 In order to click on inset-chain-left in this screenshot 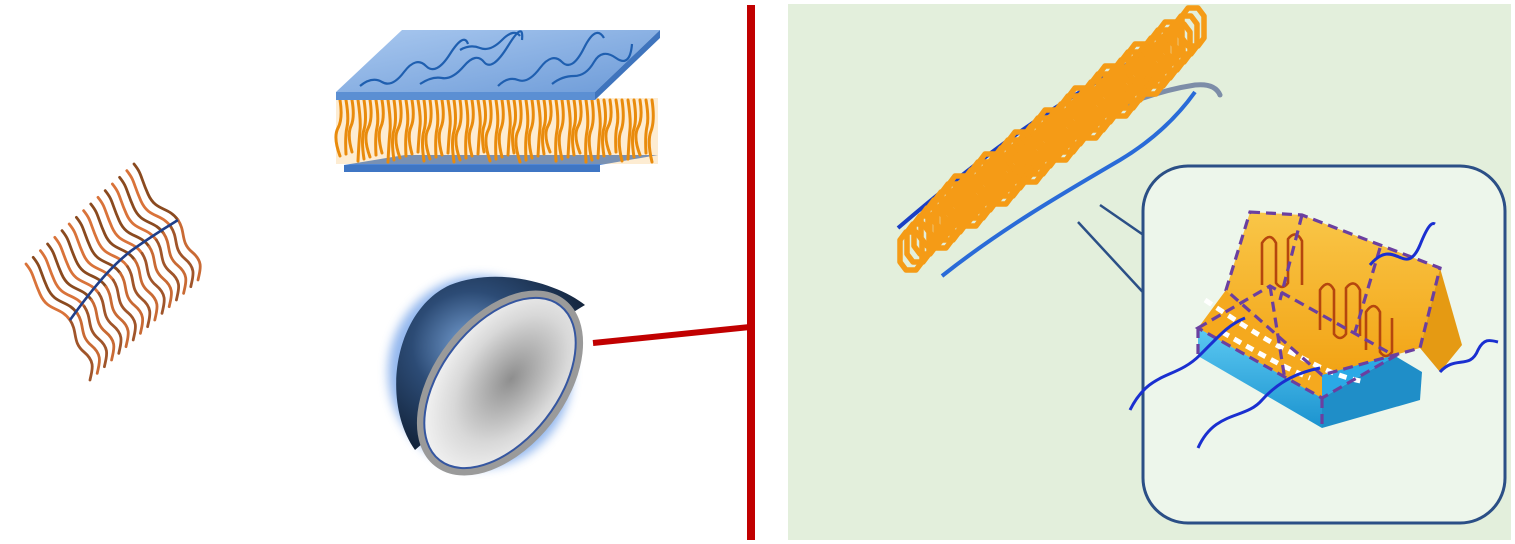, I will do `click(1187, 363)`.